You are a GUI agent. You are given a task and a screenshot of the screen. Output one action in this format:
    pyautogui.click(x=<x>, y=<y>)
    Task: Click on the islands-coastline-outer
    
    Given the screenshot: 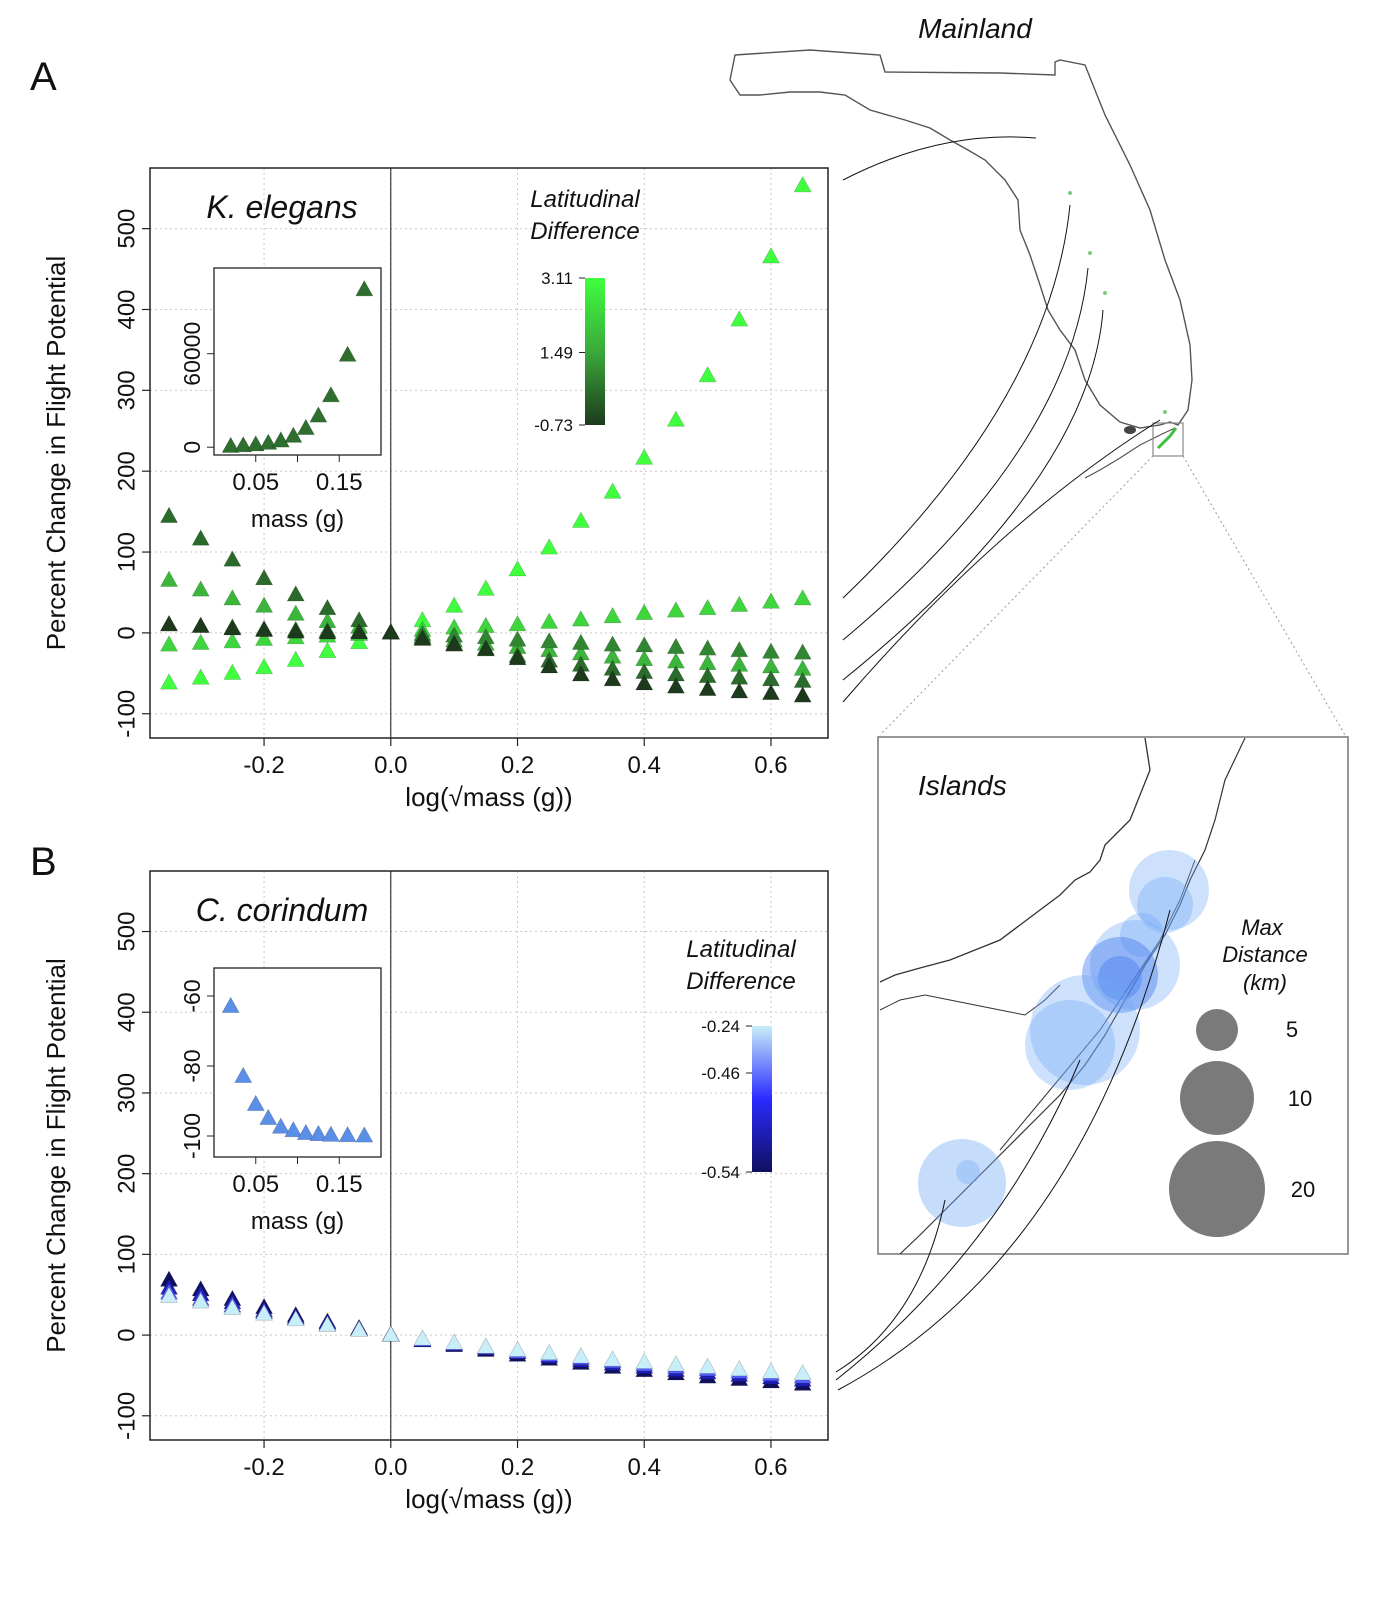 What is the action you would take?
    pyautogui.click(x=1072, y=996)
    